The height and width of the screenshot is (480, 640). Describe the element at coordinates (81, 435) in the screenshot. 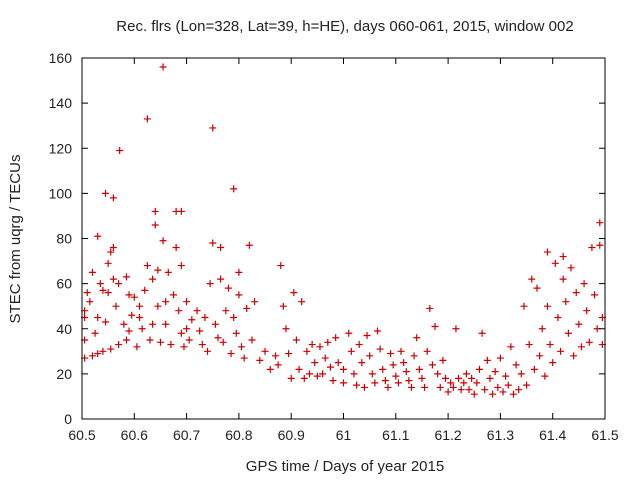

I see `x-tick-label: 60.5` at that location.